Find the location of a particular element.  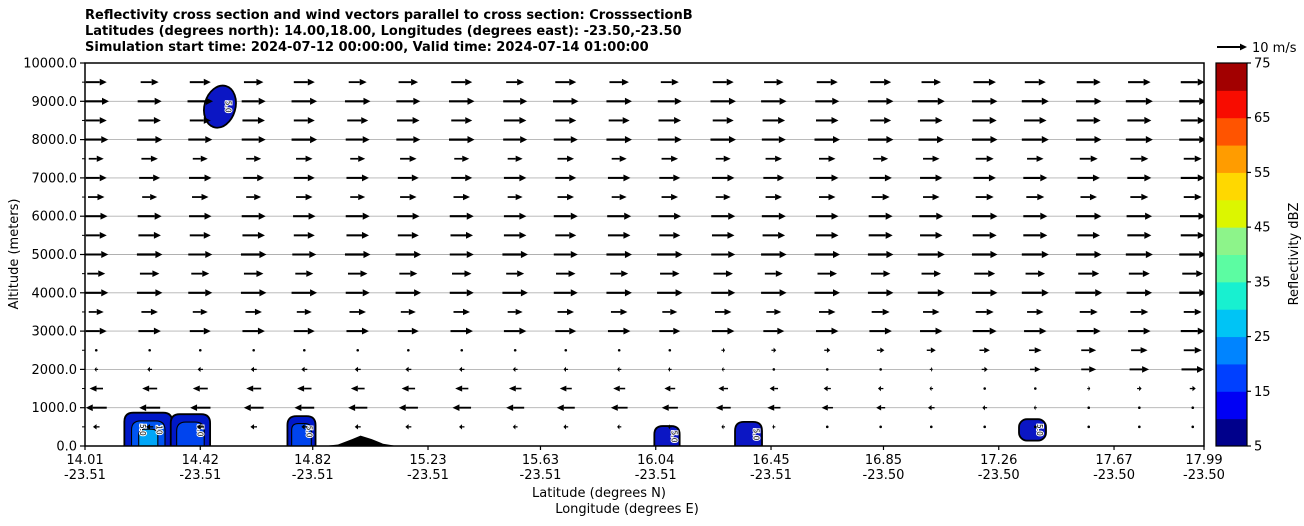

colorbar-tick-label: 15 is located at coordinates (1262, 392).